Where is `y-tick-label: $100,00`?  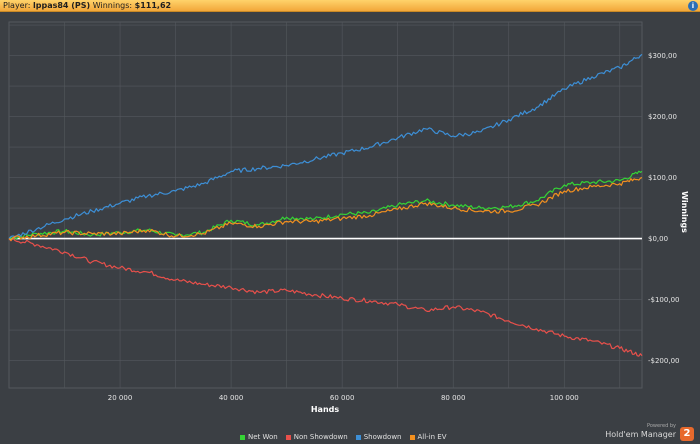 y-tick-label: $100,00 is located at coordinates (662, 178).